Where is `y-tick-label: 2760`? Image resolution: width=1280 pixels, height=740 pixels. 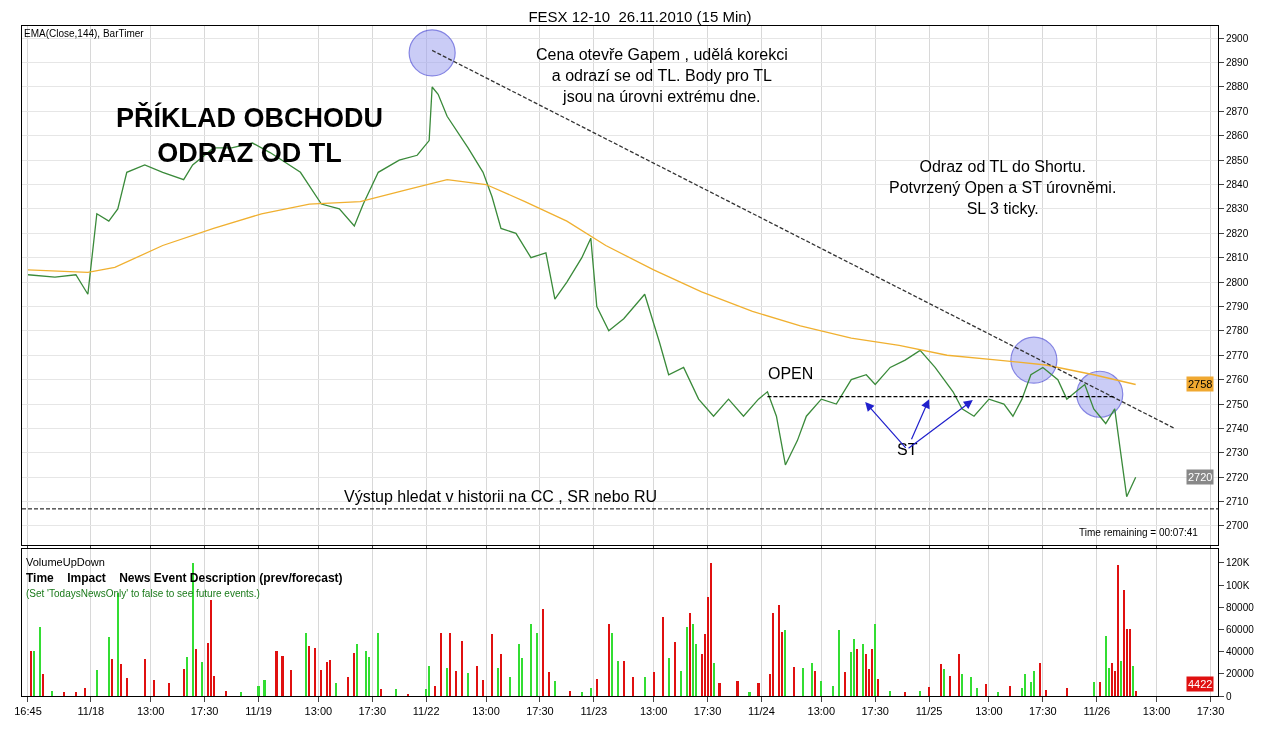
y-tick-label: 2760 is located at coordinates (1237, 380).